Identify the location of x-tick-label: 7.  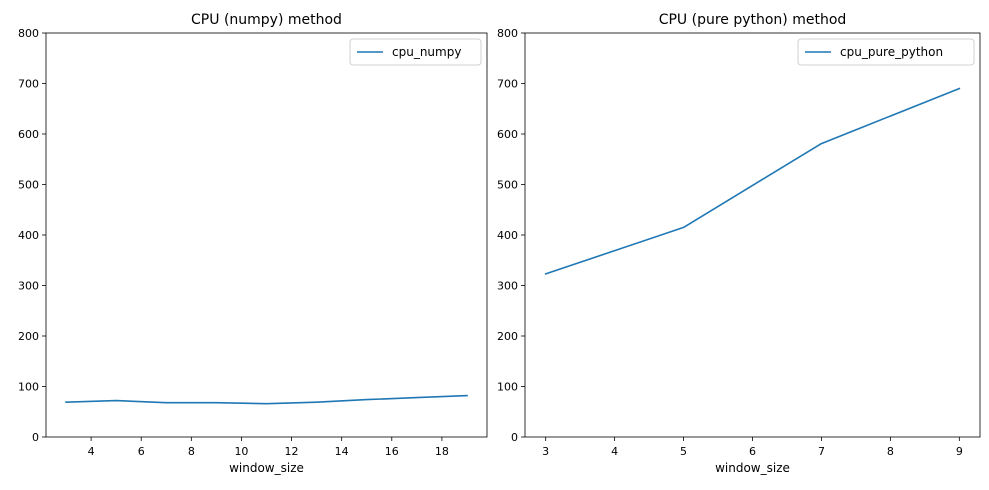
(821, 451).